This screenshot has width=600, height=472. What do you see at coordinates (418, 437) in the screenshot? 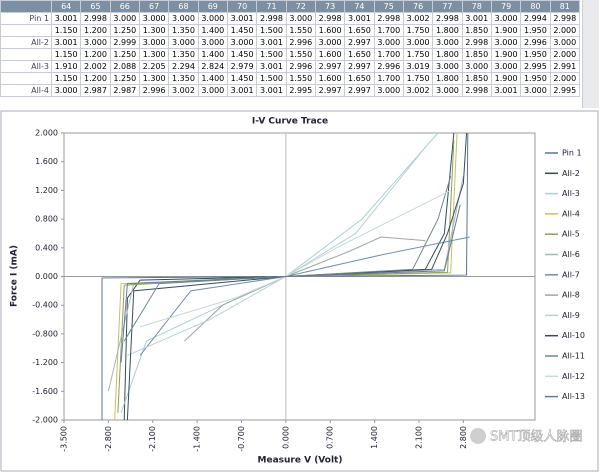
I see `x-tick-label: 2.100` at bounding box center [418, 437].